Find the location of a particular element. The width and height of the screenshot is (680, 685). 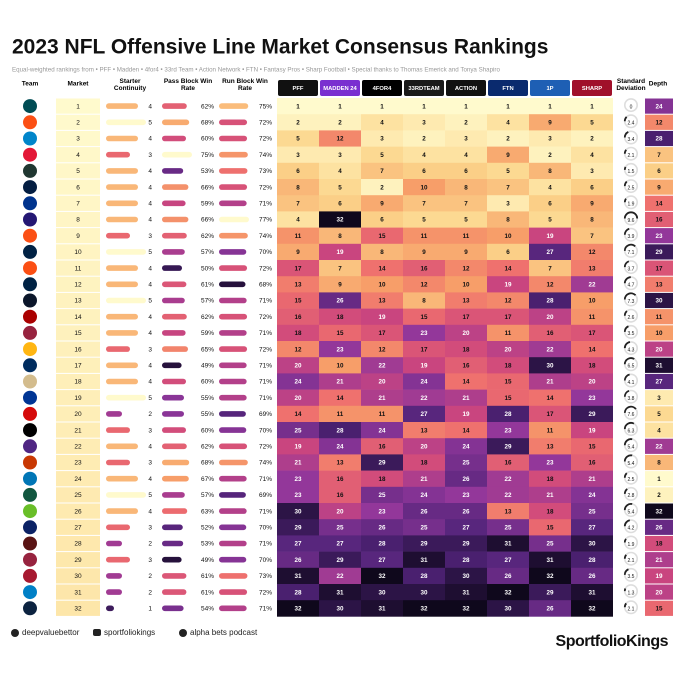

depth-value: 19 is located at coordinates (659, 576).